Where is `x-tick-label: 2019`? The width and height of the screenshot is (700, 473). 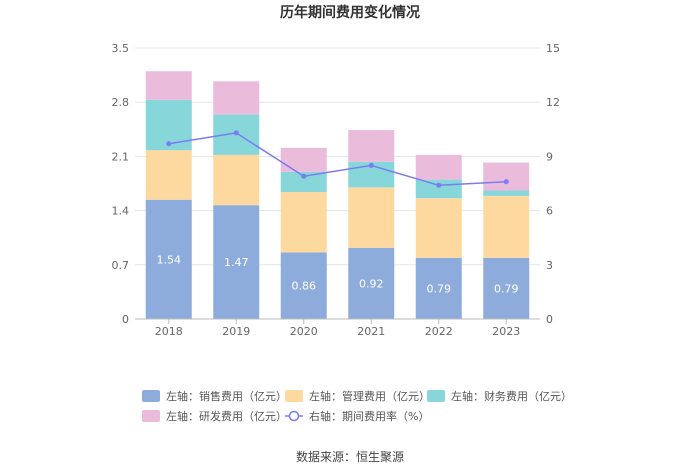 x-tick-label: 2019 is located at coordinates (236, 331).